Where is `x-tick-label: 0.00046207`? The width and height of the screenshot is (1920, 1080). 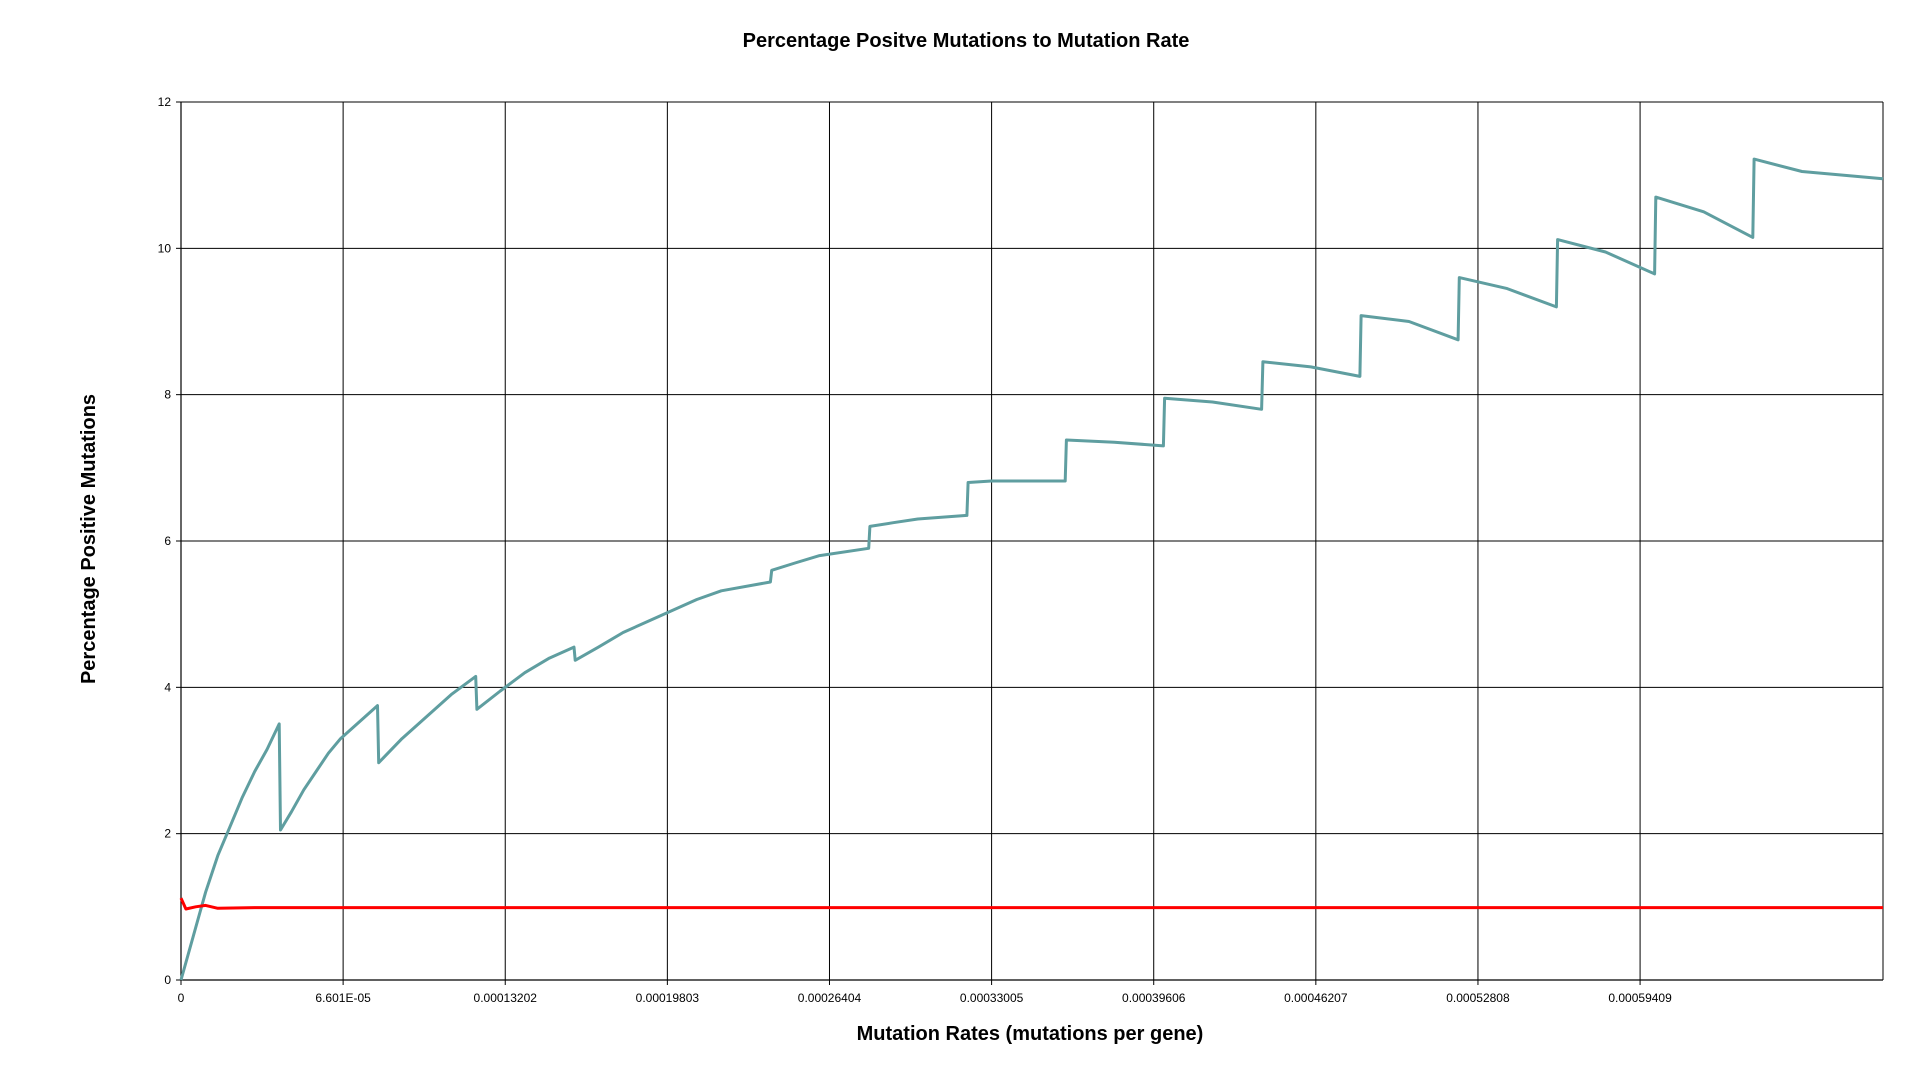 x-tick-label: 0.00046207 is located at coordinates (1316, 998).